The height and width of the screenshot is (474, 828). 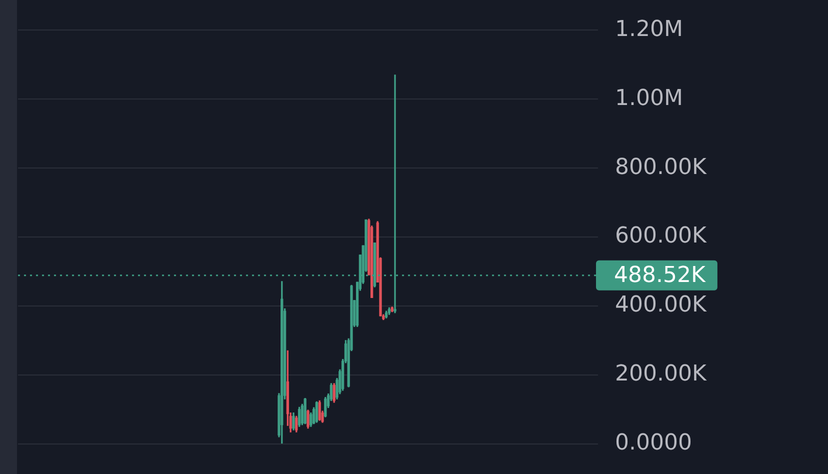 What do you see at coordinates (661, 236) in the screenshot?
I see `y-tick-label: 600.00K` at bounding box center [661, 236].